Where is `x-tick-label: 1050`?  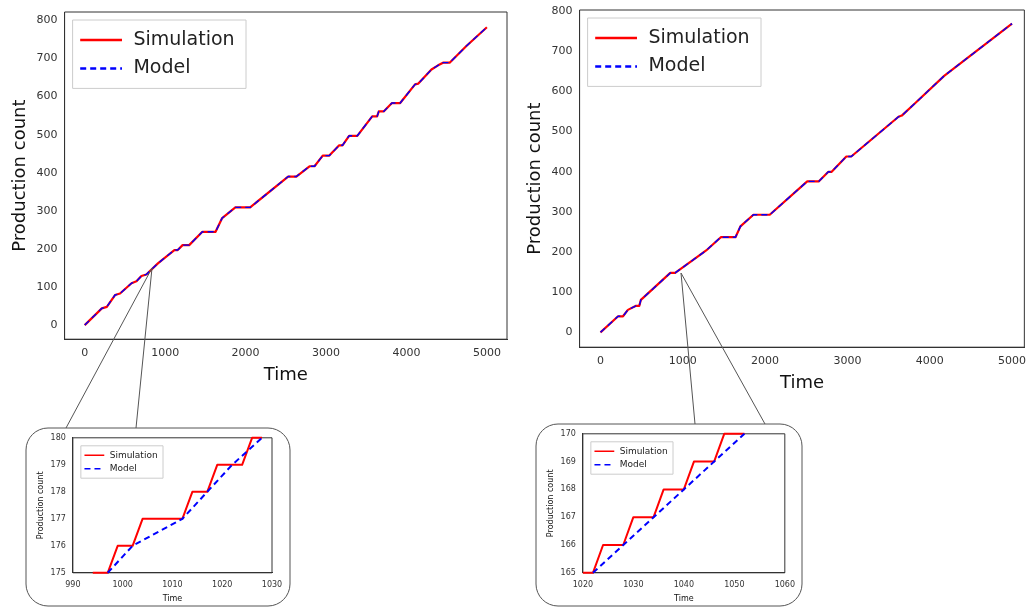 x-tick-label: 1050 is located at coordinates (734, 584).